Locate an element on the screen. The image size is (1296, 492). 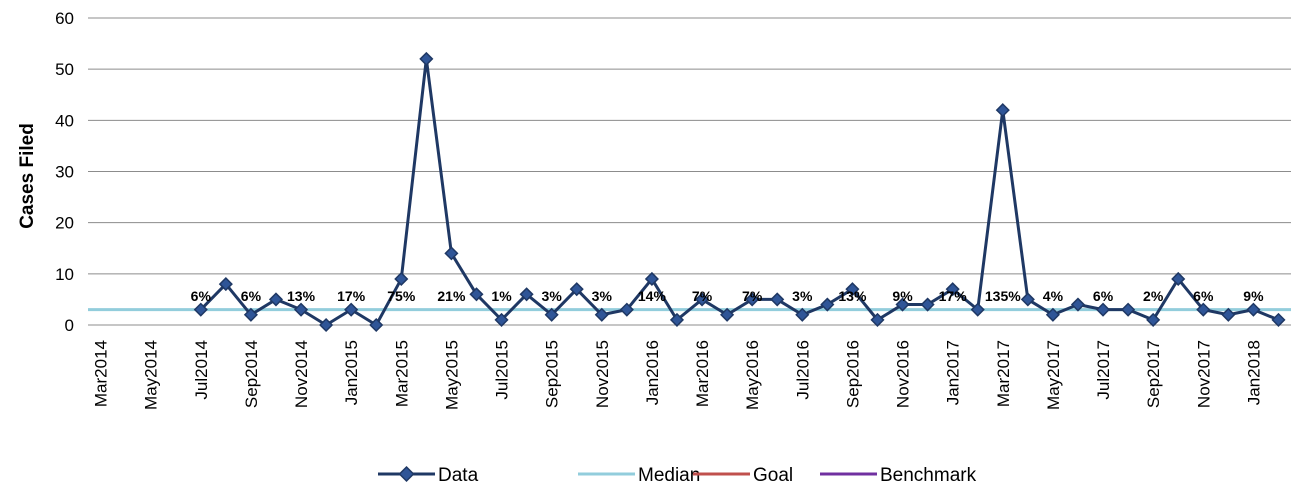
y-tick-label: 50 is located at coordinates (64, 69).